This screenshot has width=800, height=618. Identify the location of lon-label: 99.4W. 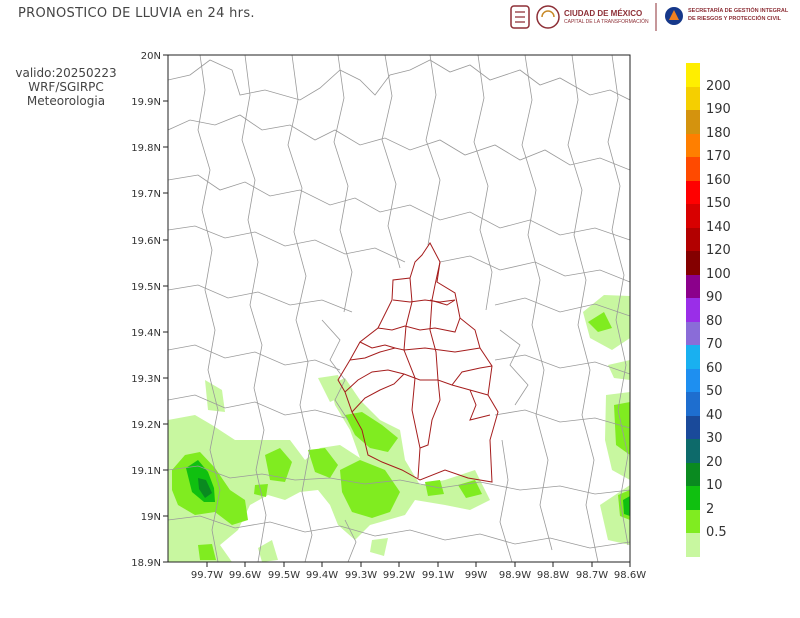
(322, 575).